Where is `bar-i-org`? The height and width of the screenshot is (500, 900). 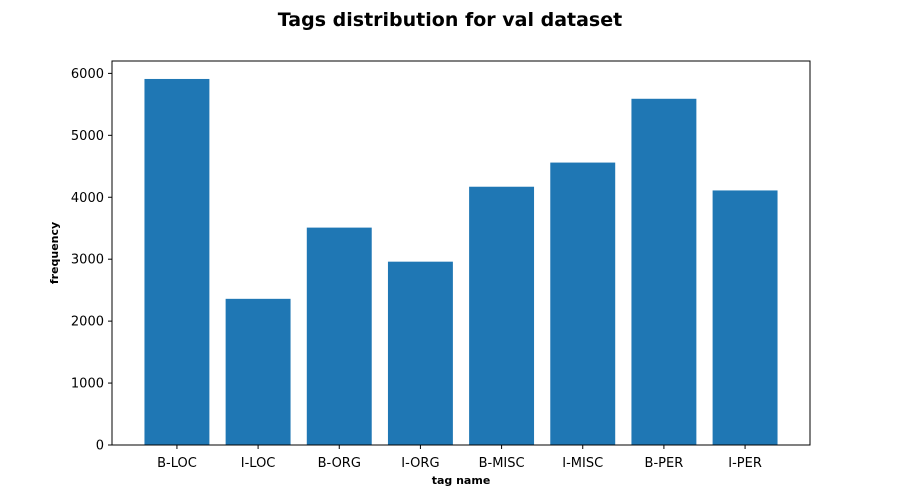 bar-i-org is located at coordinates (420, 353).